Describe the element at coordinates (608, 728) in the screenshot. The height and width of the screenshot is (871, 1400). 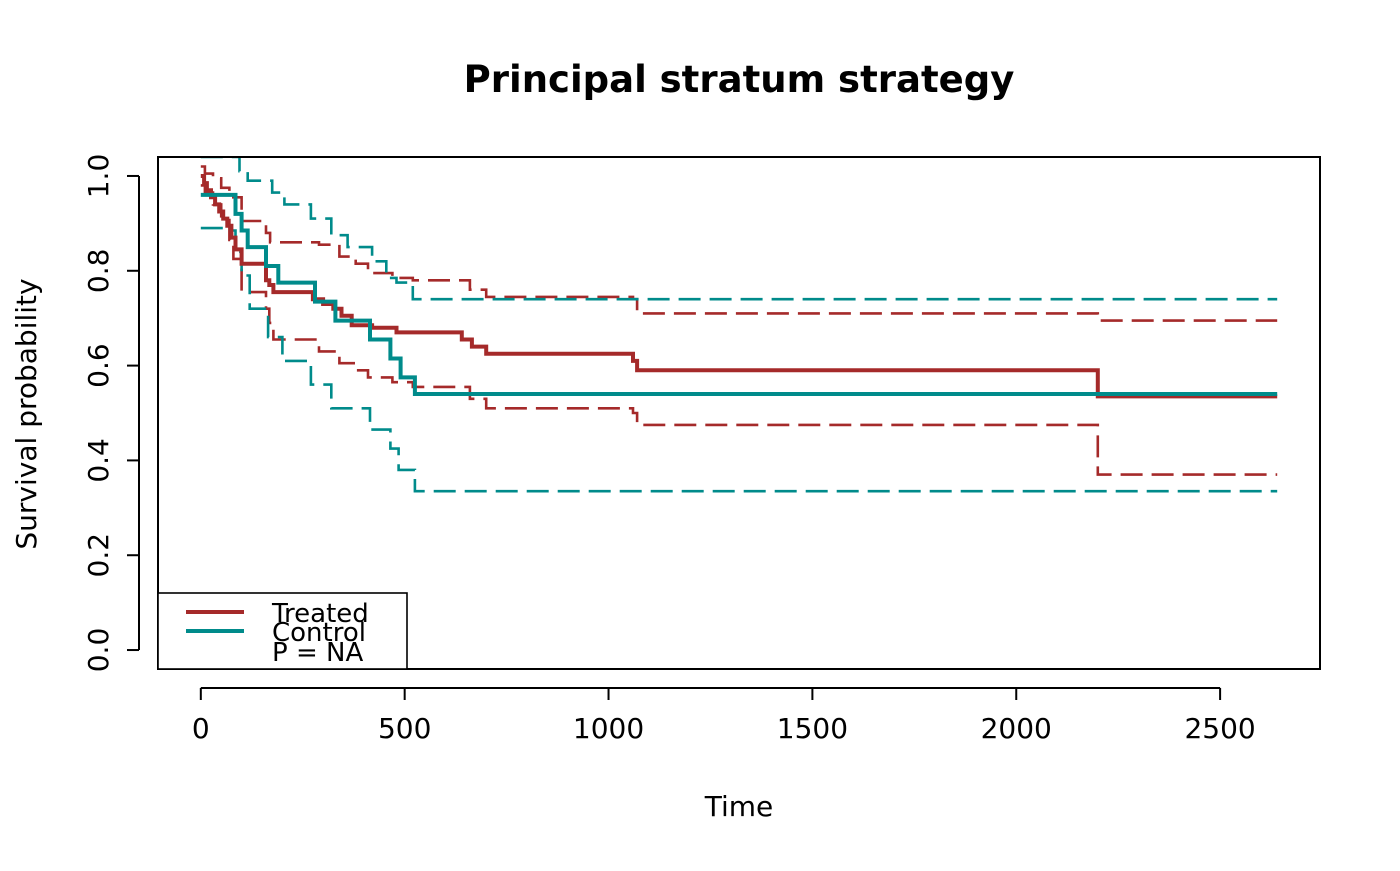
I see `x-tick-label: 1000` at that location.